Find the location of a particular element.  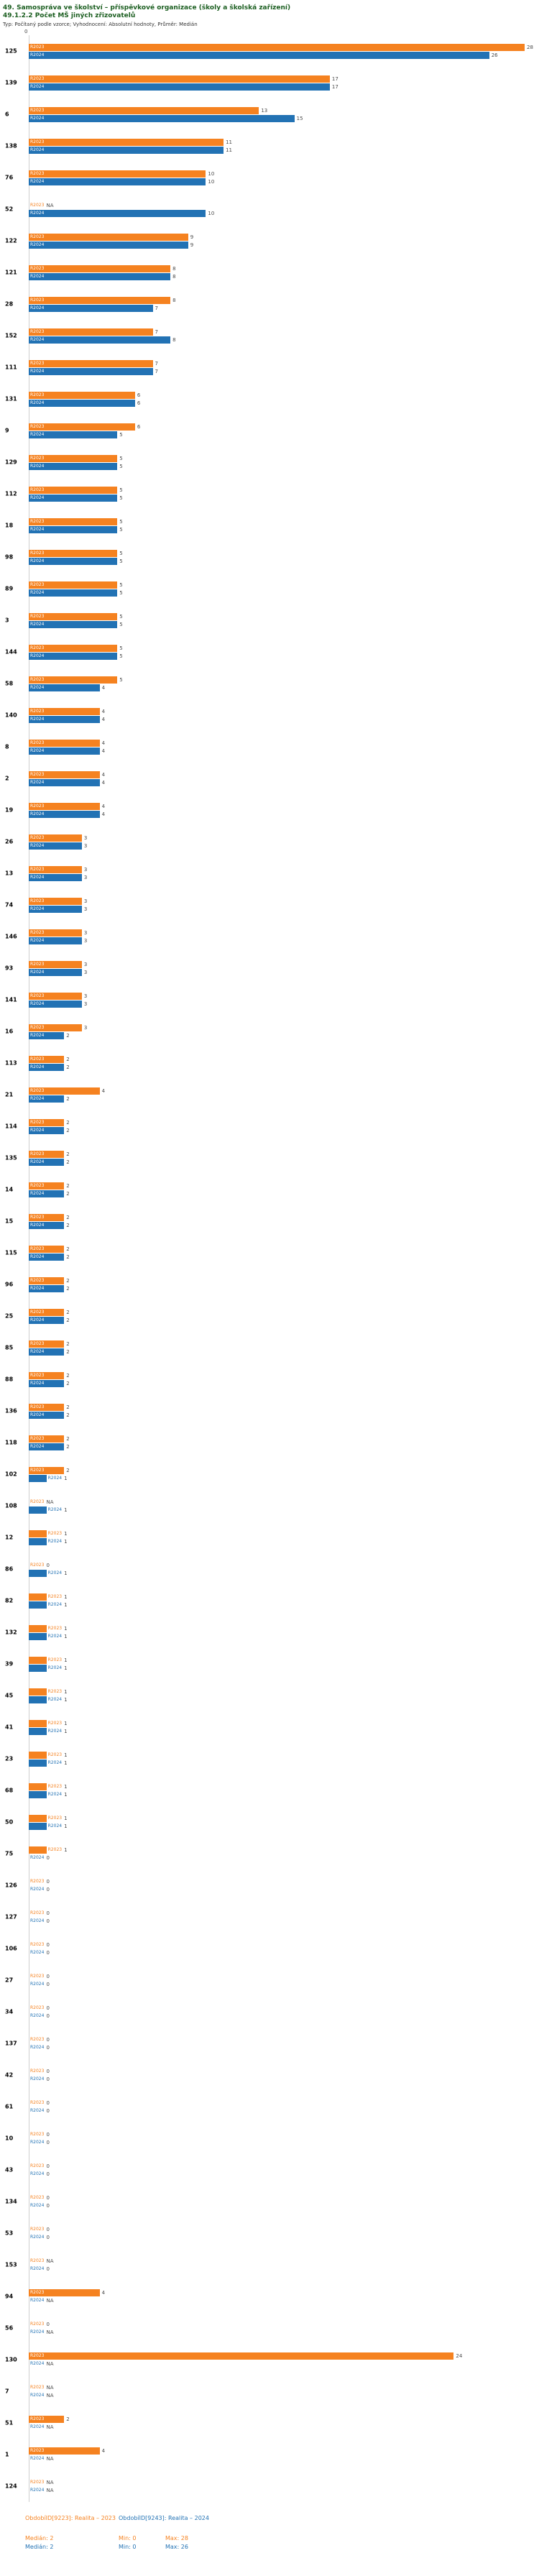

bar-line-r2023: R2023 28 is located at coordinates (284, 47).